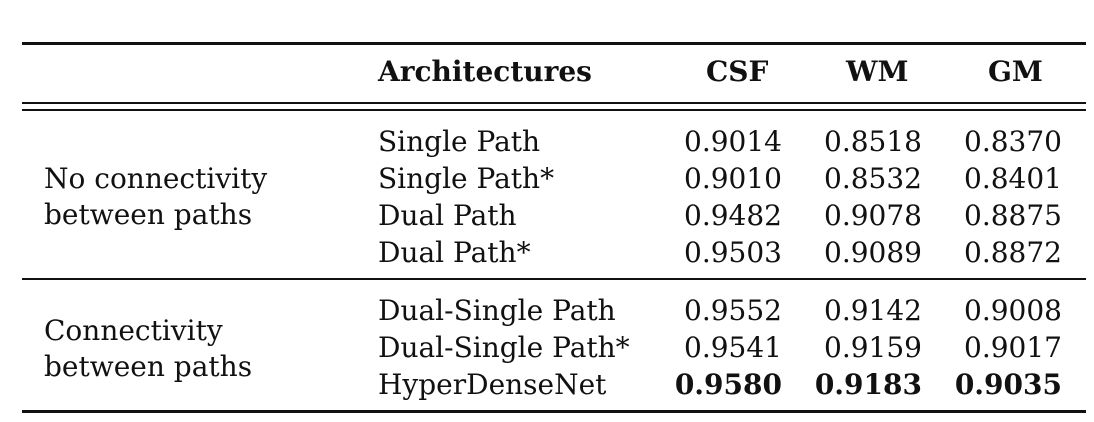 This screenshot has width=1094, height=422. Describe the element at coordinates (459, 141) in the screenshot. I see `cell-architecture: Single Path` at that location.